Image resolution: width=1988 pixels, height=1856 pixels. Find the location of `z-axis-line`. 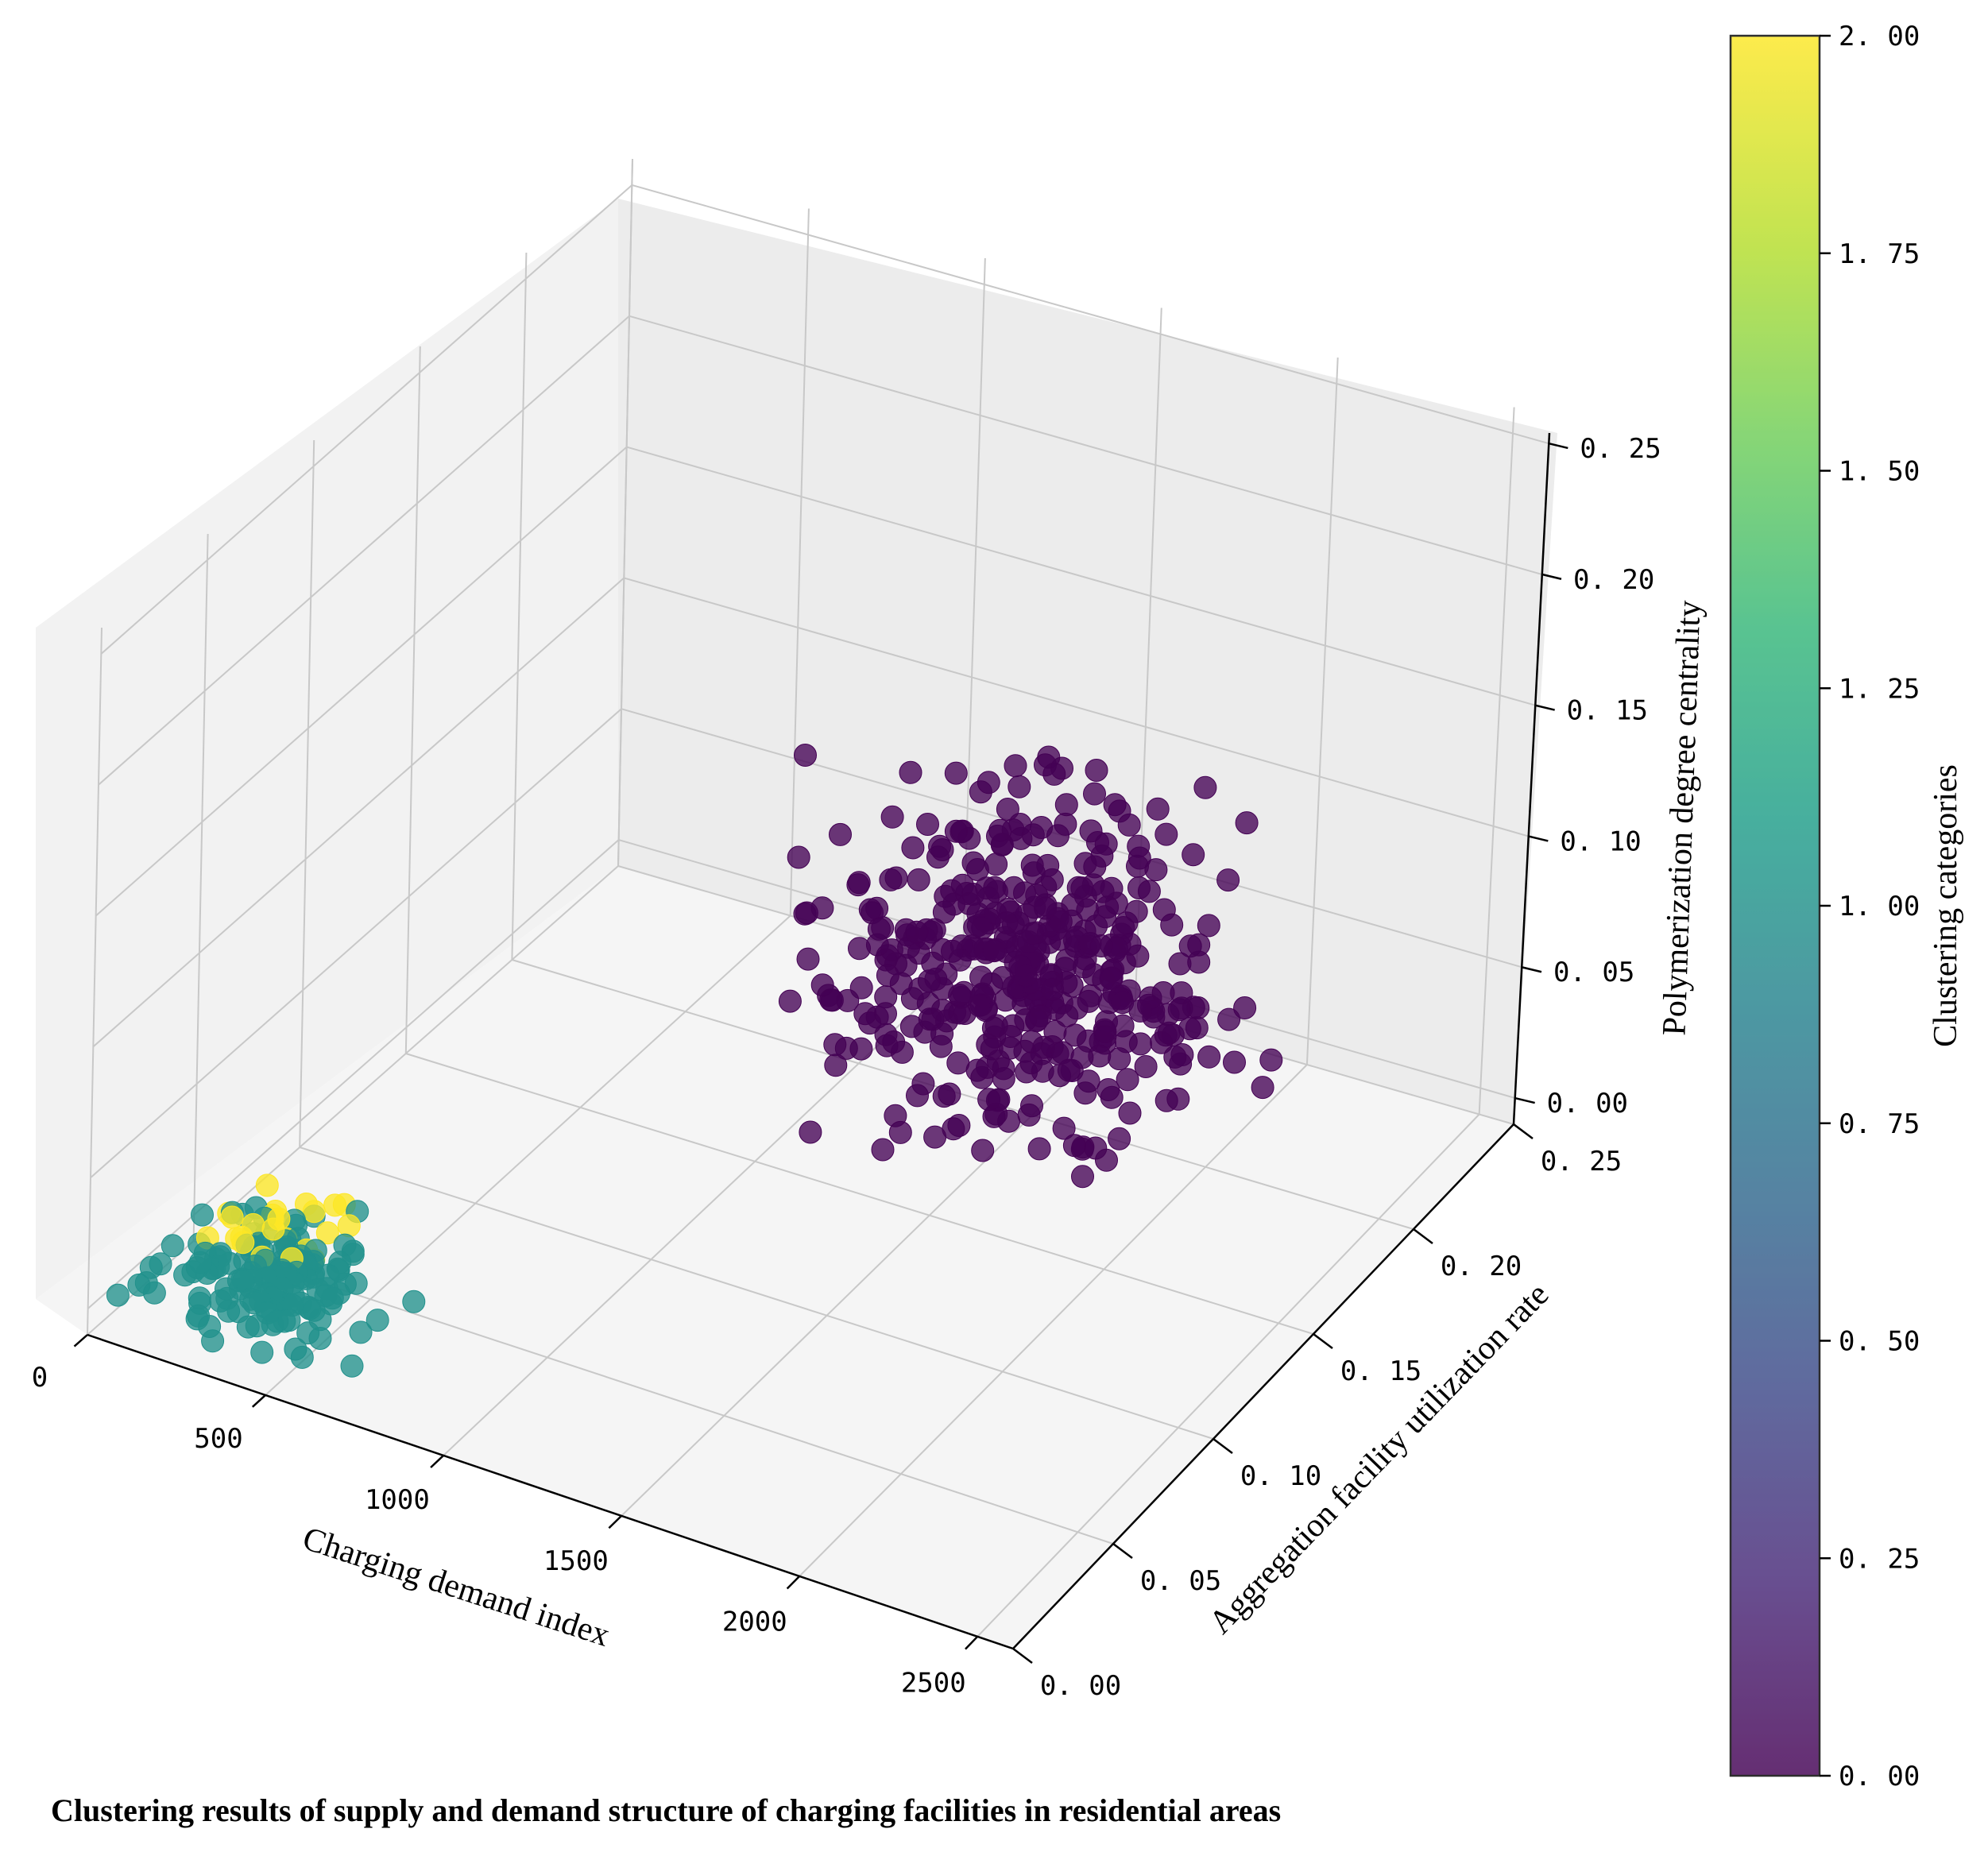

z-axis-line is located at coordinates (1531, 778).